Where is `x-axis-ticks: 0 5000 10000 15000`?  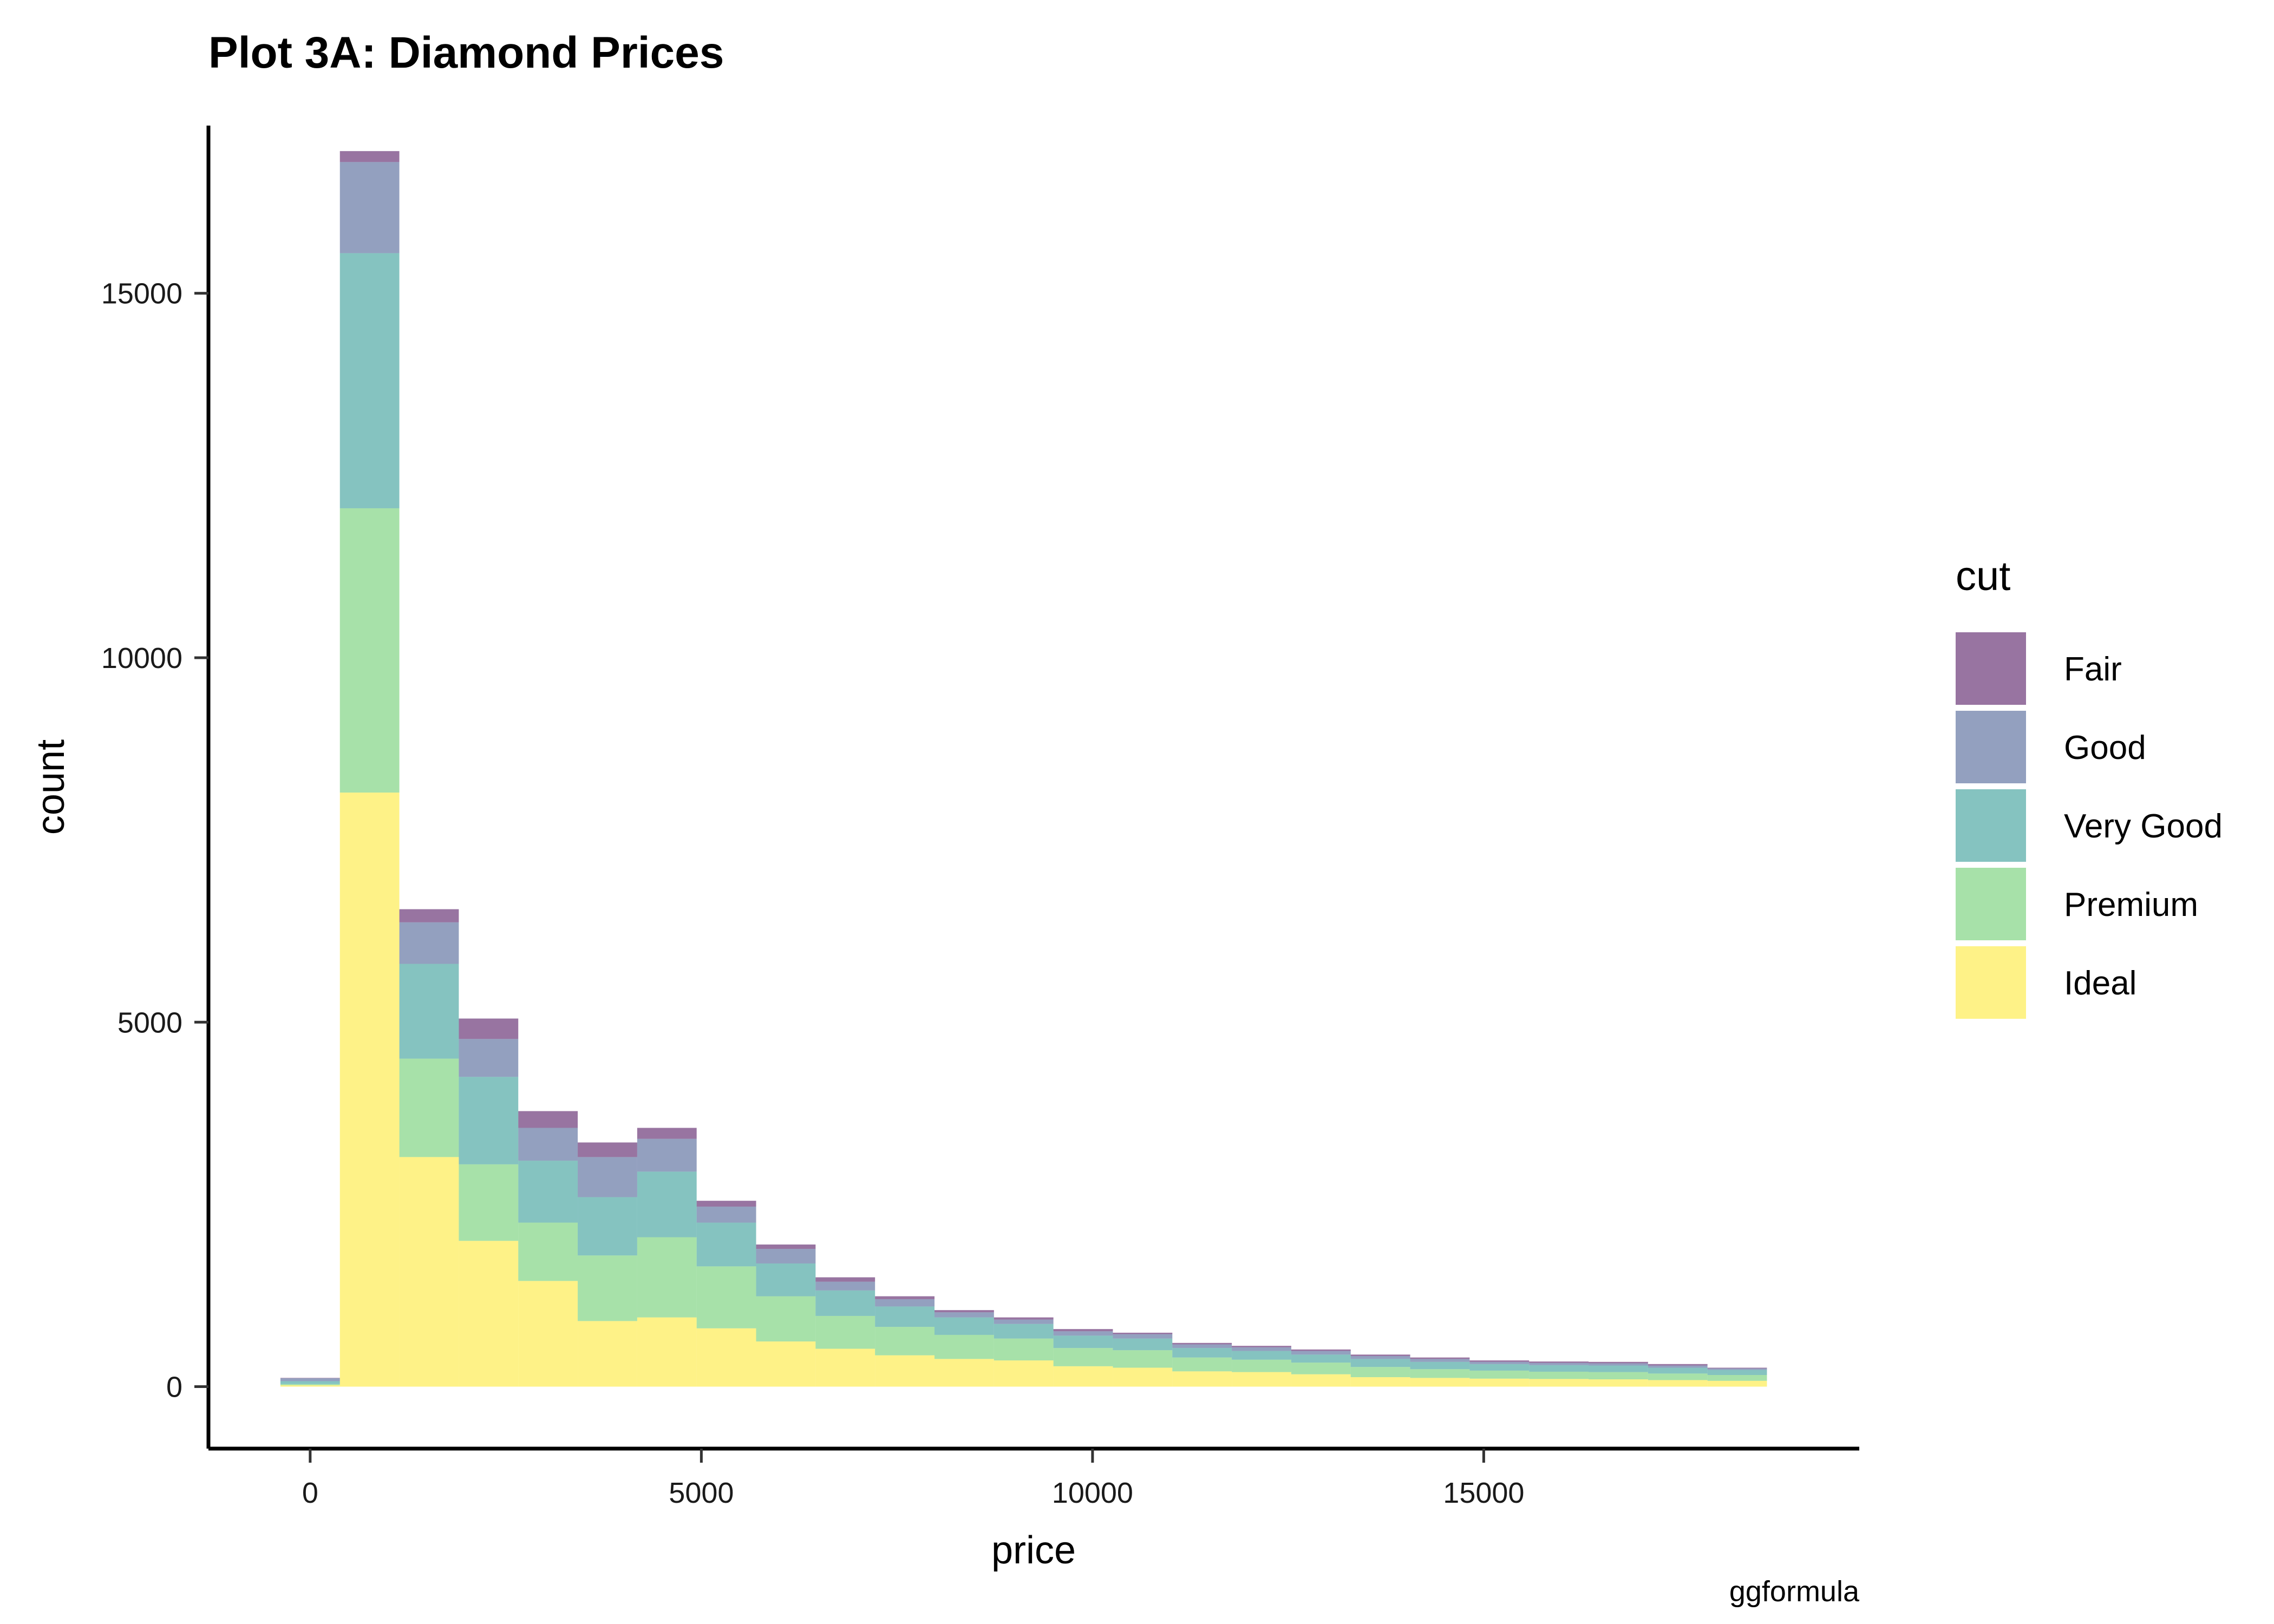 x-axis-ticks: 0 5000 10000 15000 is located at coordinates (913, 1479).